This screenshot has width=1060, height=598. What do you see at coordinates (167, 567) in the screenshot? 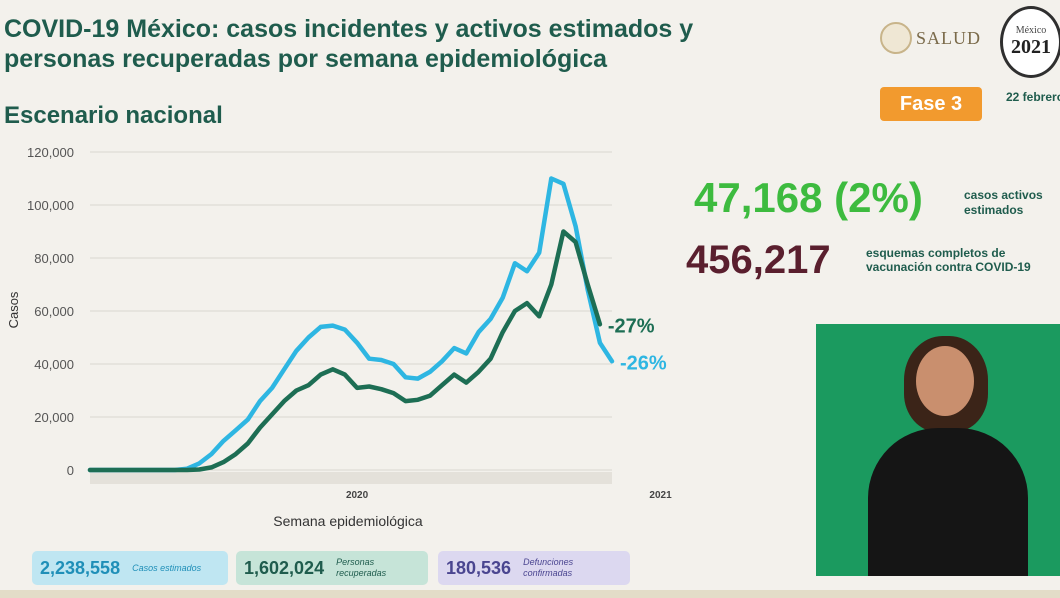
I see `estimated-cases-label: Casos estimados` at bounding box center [167, 567].